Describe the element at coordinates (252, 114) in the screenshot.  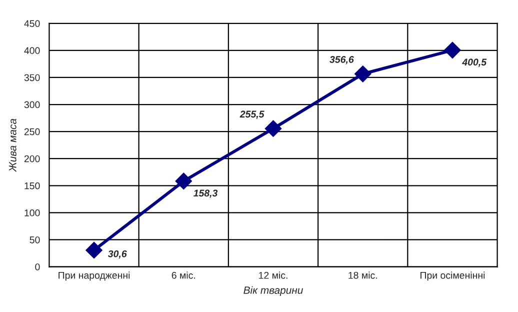
I see `text: 255,5` at that location.